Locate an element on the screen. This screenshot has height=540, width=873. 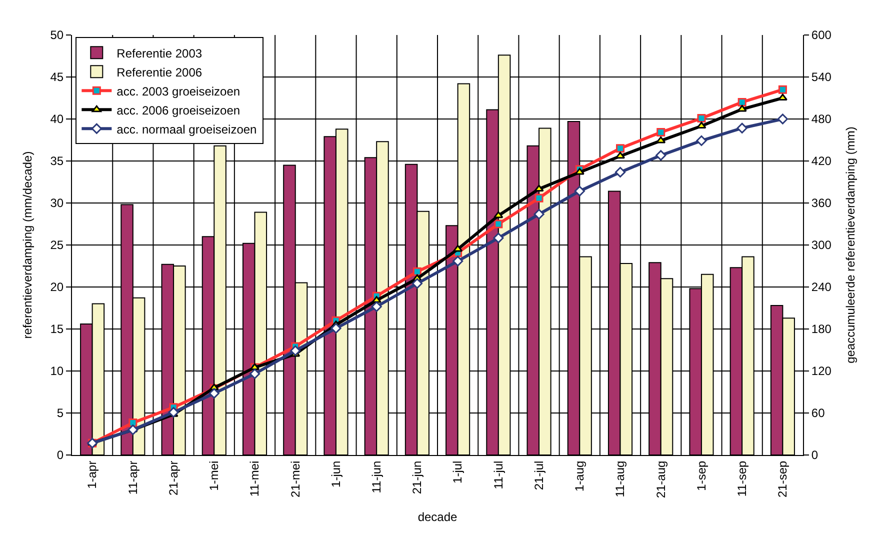
x-tick-label: 21-jul is located at coordinates (539, 475).